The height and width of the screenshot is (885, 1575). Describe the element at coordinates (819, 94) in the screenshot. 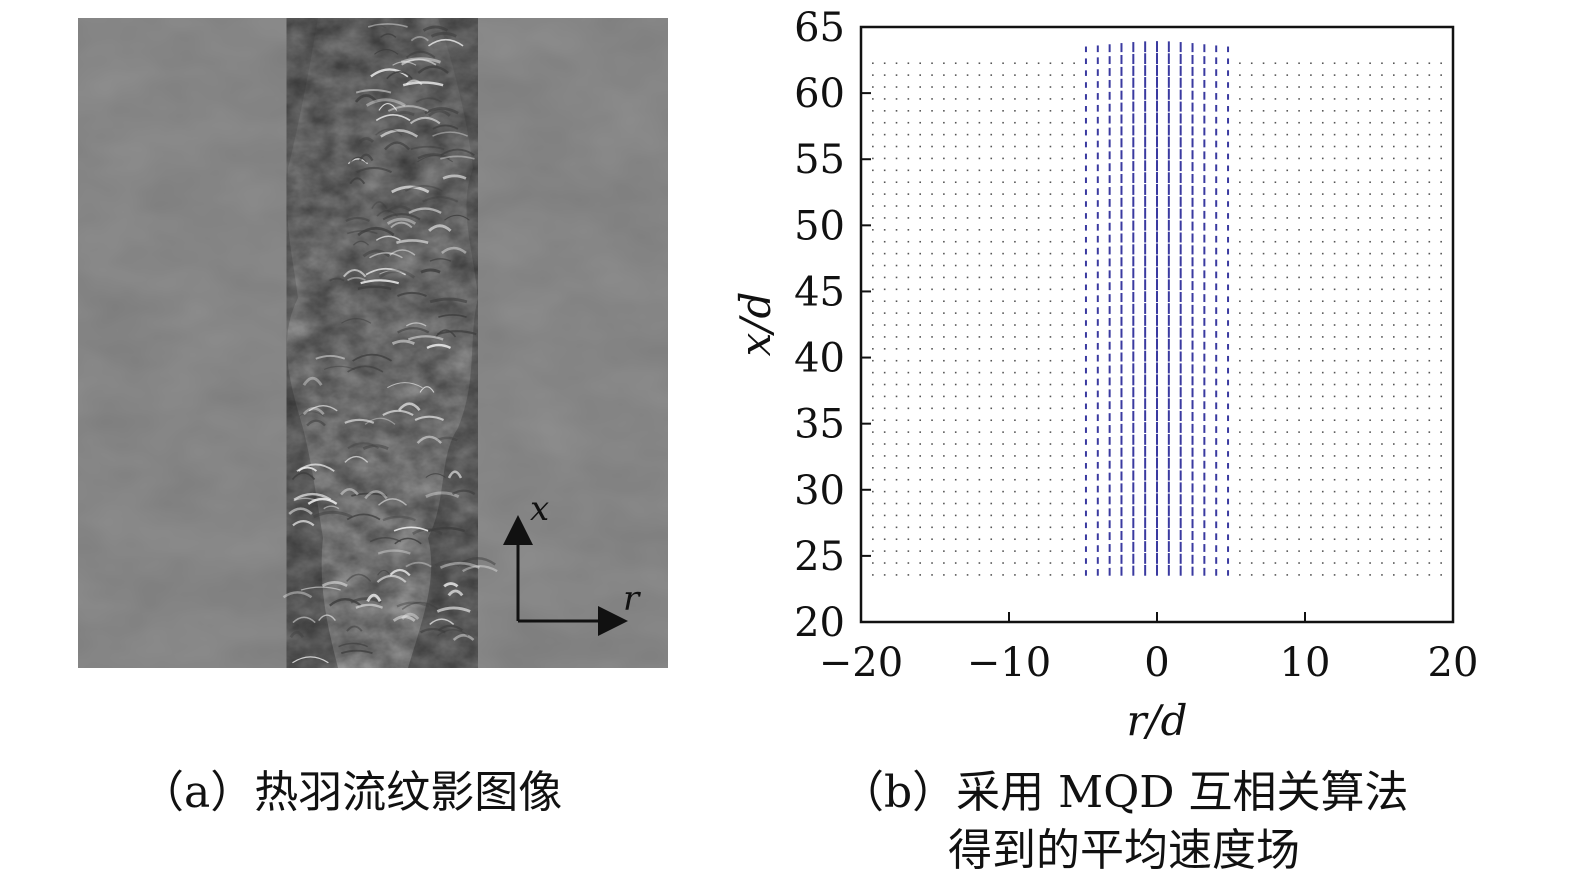

I see `y-tick-label: 60` at that location.